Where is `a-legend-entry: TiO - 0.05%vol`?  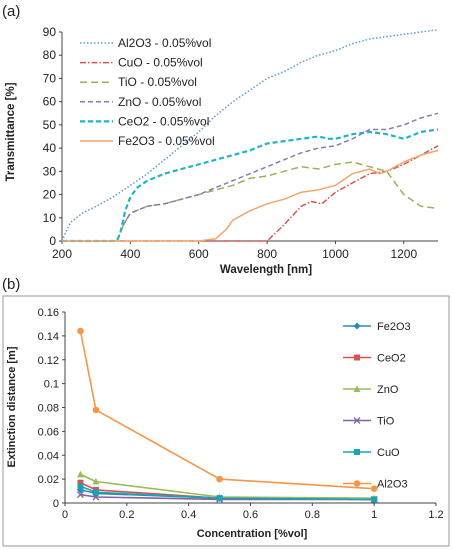
a-legend-entry: TiO - 0.05%vol is located at coordinates (157, 82).